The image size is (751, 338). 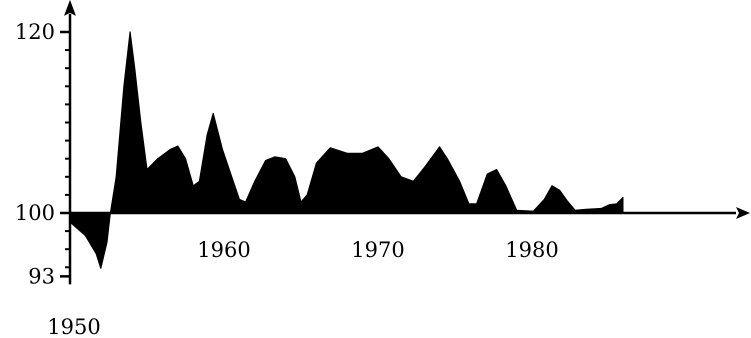 I want to click on x-tick-label-1950: 1950, so click(x=73, y=326).